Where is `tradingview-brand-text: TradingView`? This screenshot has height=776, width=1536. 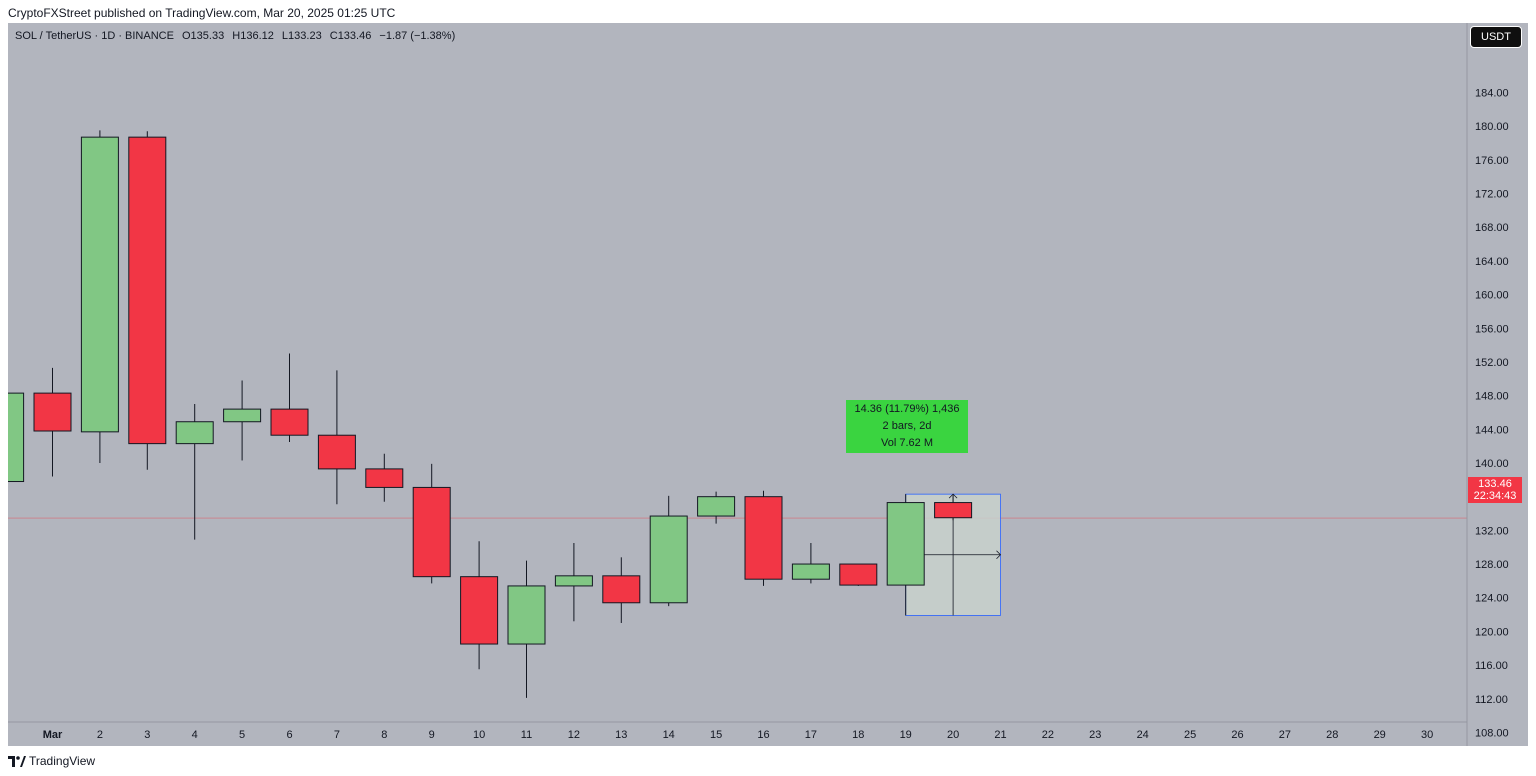
tradingview-brand-text: TradingView is located at coordinates (62, 761).